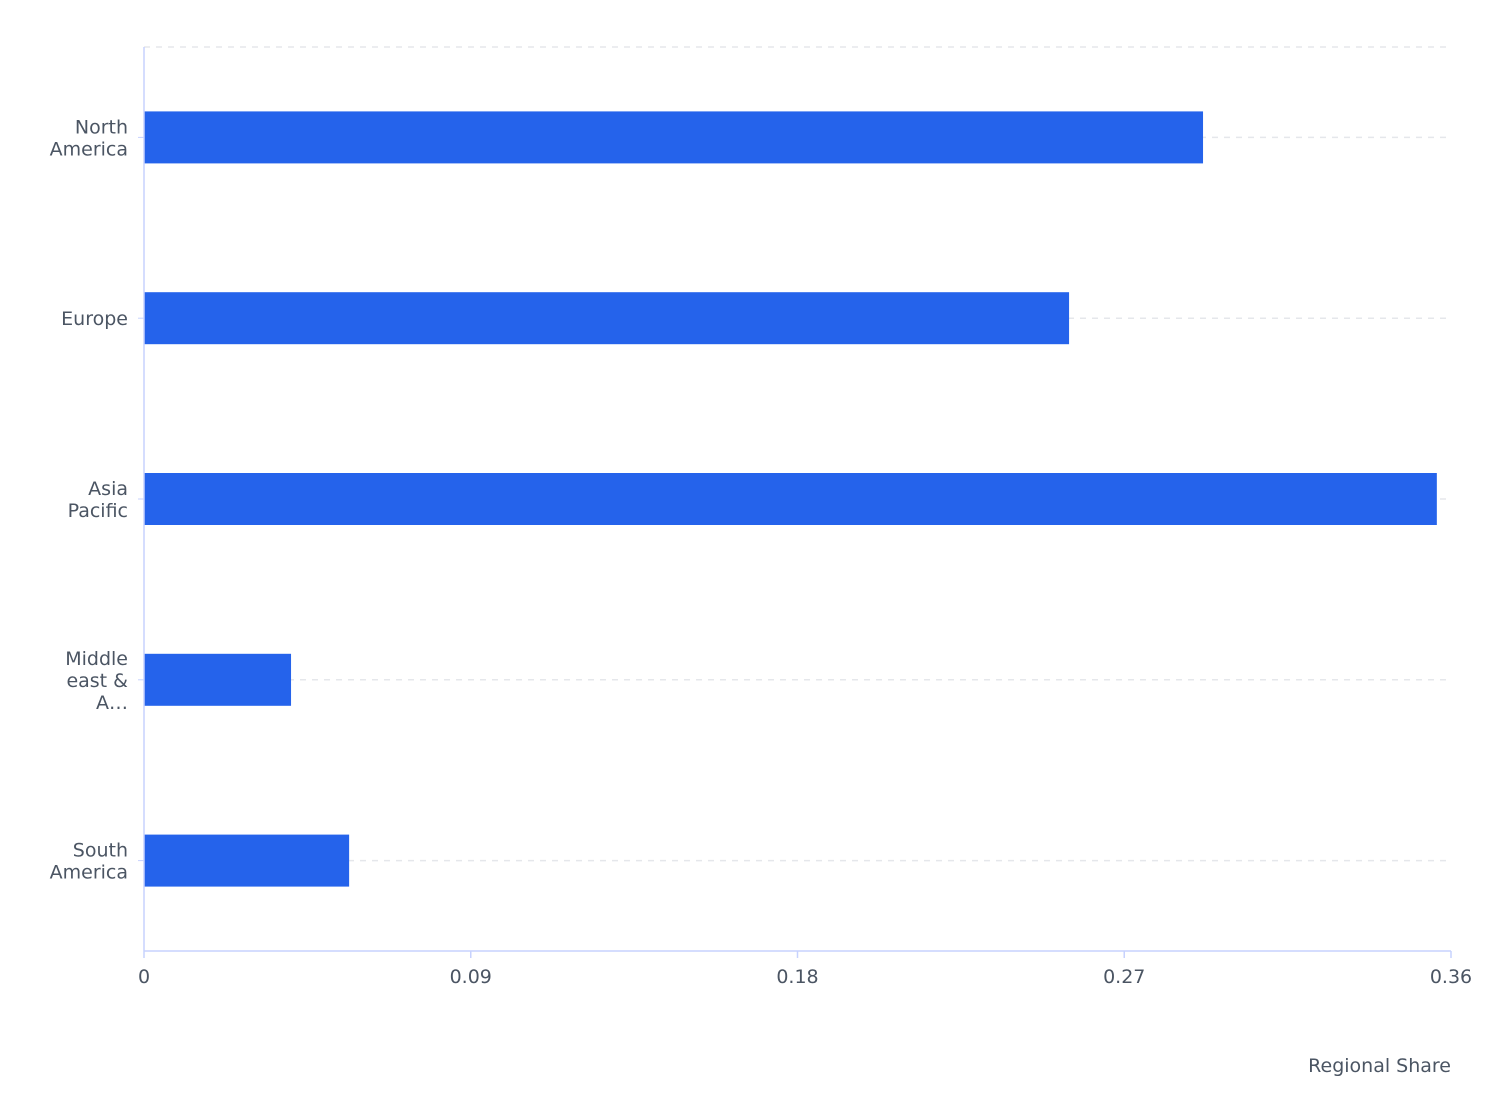 Image resolution: width=1508 pixels, height=1120 pixels. I want to click on x-tick-label: 0, so click(144, 977).